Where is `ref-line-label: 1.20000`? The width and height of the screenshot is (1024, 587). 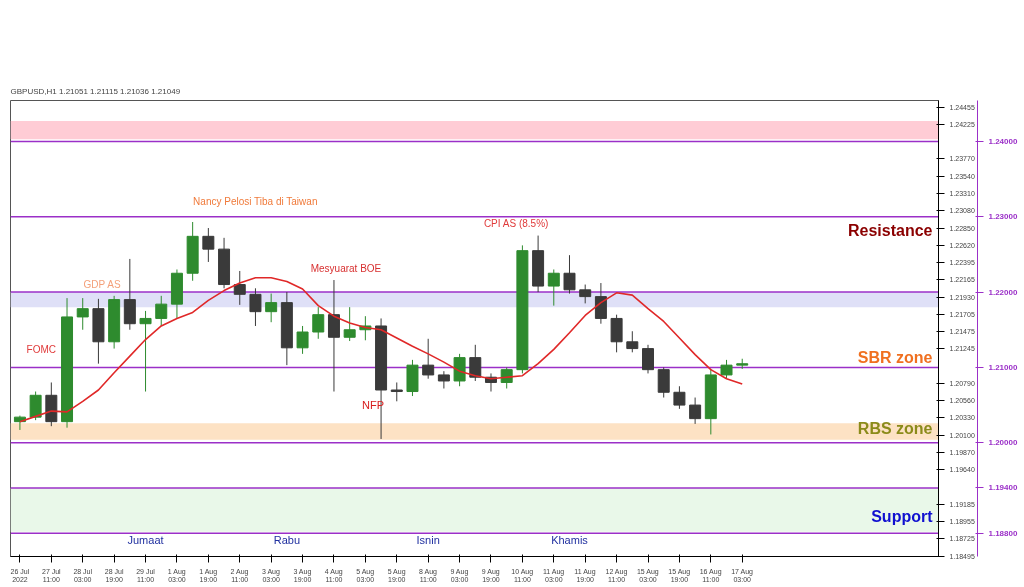
ref-line-label: 1.20000 is located at coordinates (1003, 443).